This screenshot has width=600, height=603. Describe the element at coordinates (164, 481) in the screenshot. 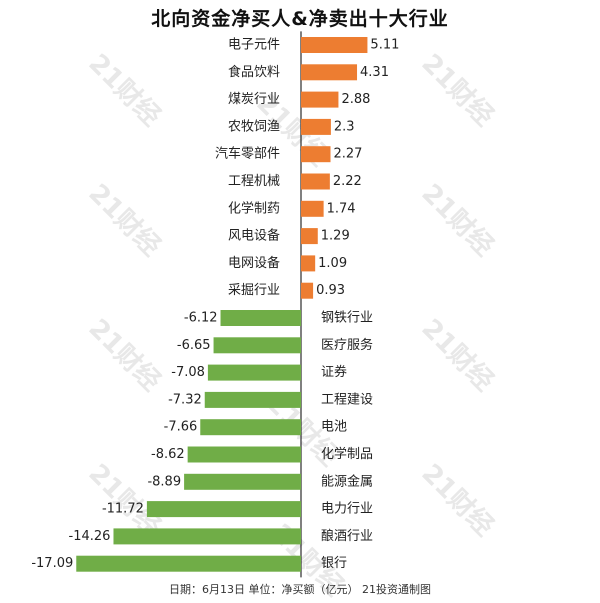

I see `value-label-17: -8.89` at that location.